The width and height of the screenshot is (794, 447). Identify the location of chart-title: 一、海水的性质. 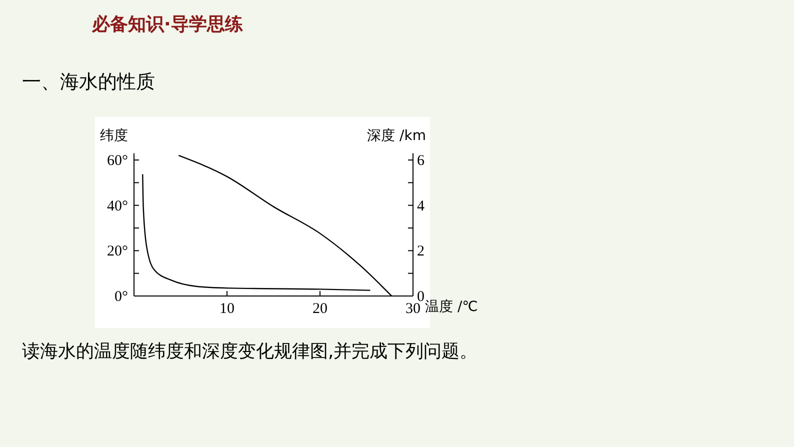
(88, 82).